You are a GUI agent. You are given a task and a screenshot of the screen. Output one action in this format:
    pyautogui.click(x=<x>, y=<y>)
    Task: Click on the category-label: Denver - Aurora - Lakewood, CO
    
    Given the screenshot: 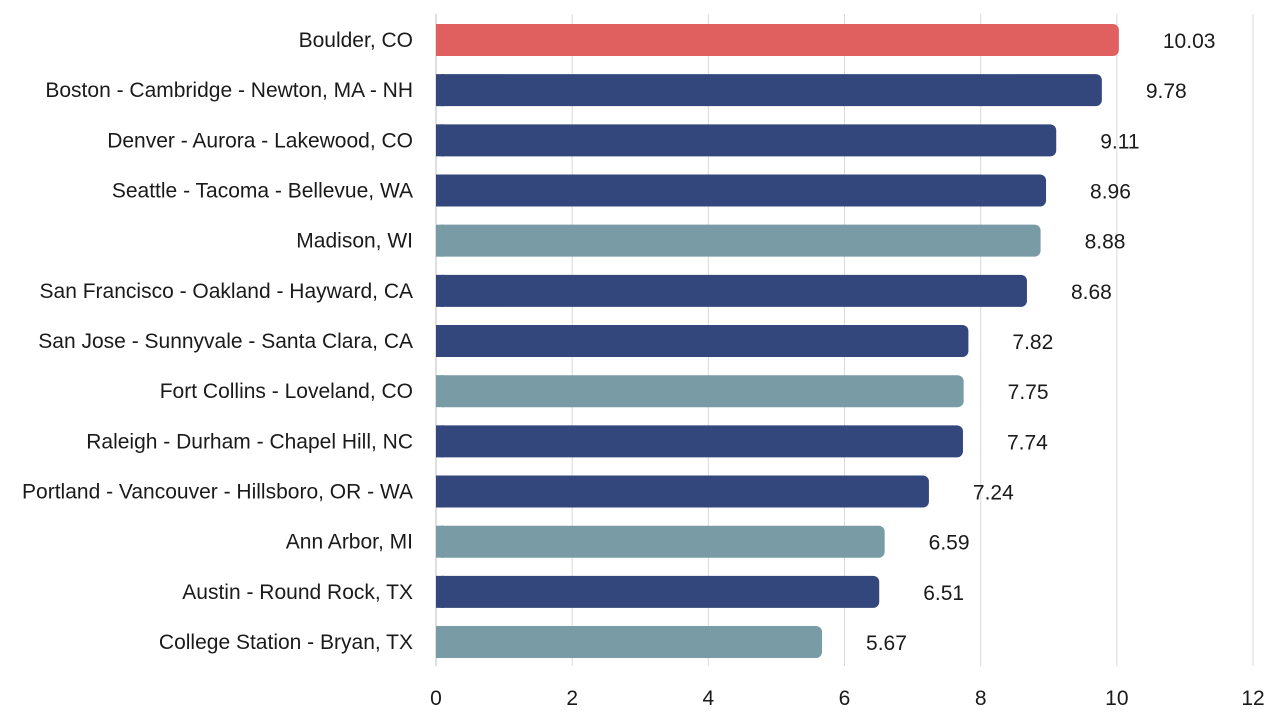 What is the action you would take?
    pyautogui.click(x=260, y=140)
    